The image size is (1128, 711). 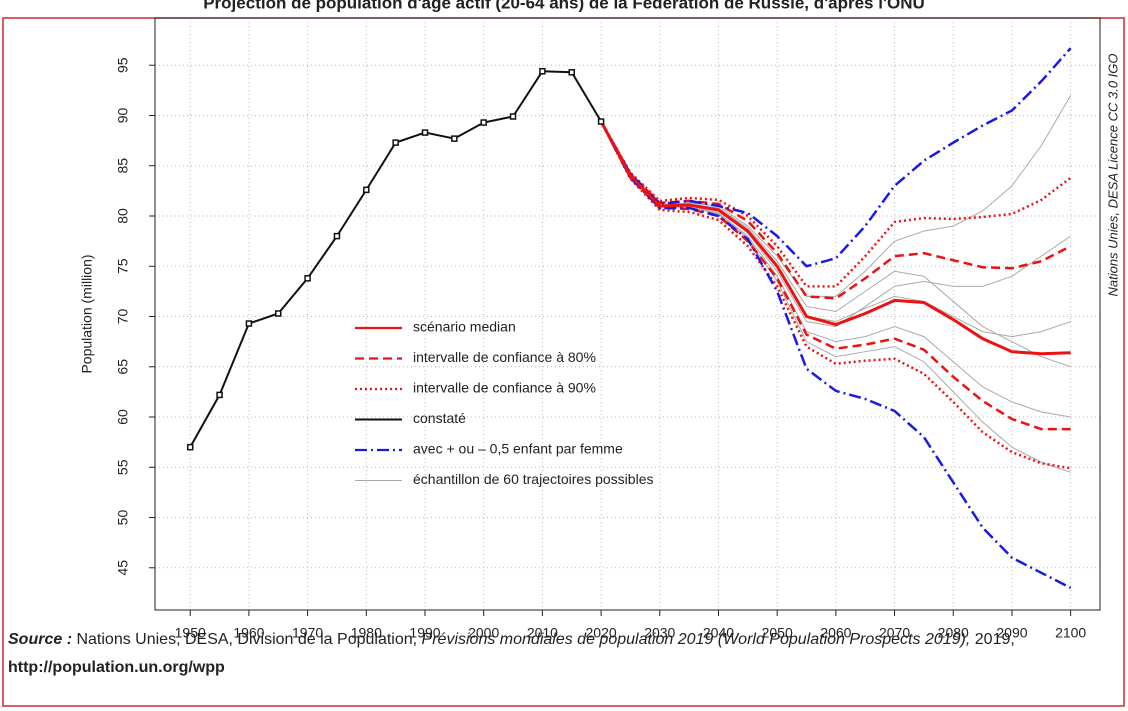 What do you see at coordinates (366, 633) in the screenshot?
I see `x-tick-label: 1980` at bounding box center [366, 633].